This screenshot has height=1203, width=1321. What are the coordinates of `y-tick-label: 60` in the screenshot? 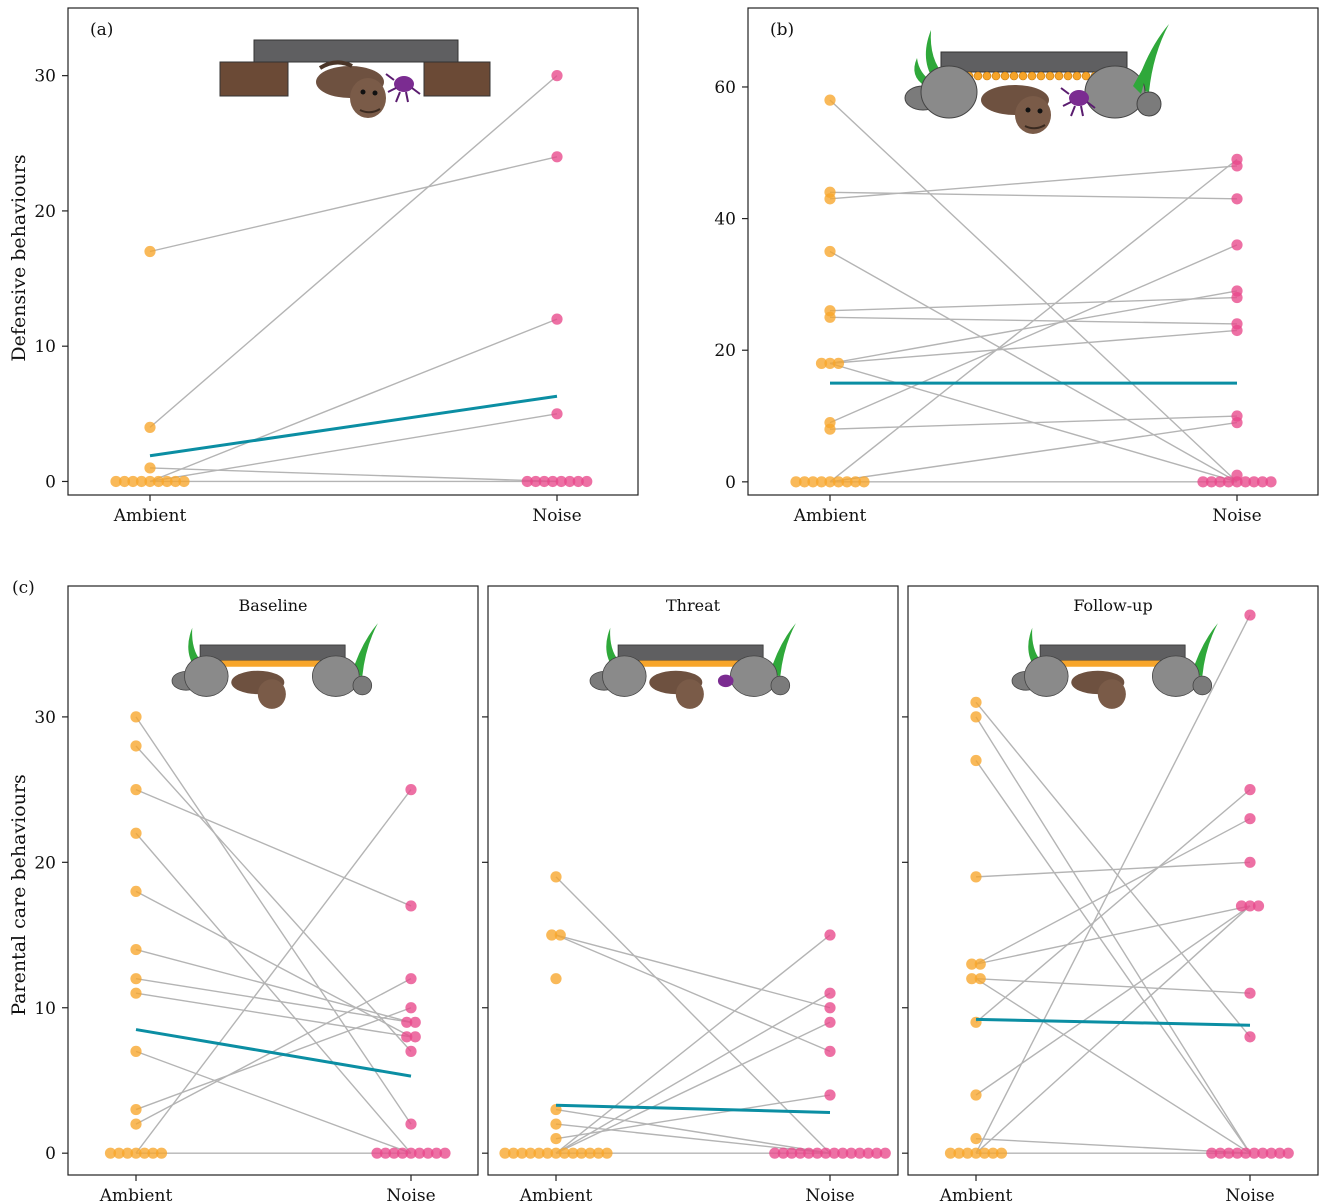 It's located at (725, 88).